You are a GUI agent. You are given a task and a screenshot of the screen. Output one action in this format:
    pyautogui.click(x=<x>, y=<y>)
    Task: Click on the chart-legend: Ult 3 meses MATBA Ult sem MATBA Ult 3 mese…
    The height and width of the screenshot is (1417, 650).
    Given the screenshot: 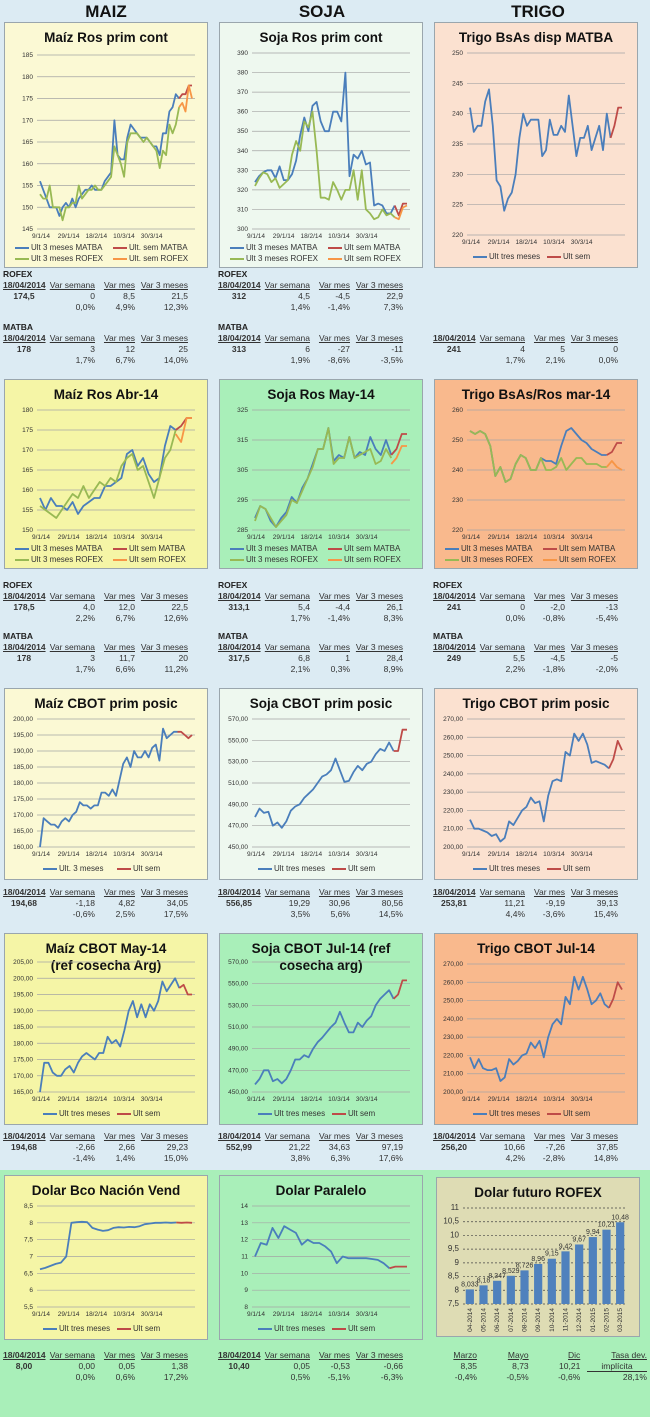 What is the action you would take?
    pyautogui.click(x=536, y=556)
    